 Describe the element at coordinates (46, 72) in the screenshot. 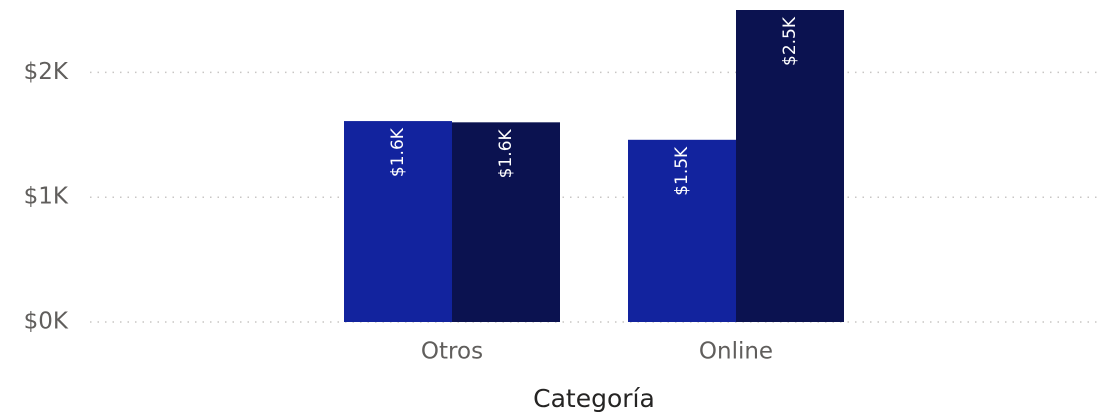

I see `y-tick-label: $2K` at that location.